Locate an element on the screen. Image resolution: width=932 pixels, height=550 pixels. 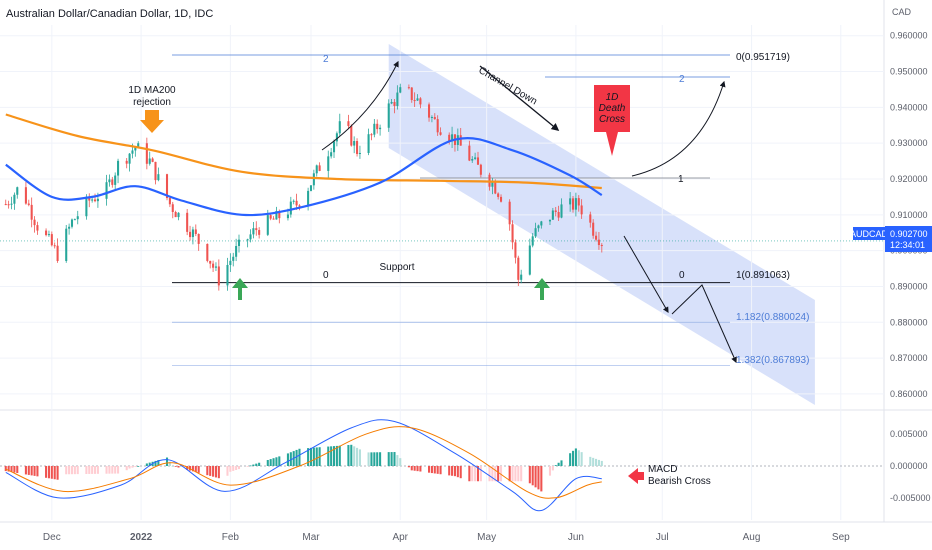
rally-curve-arrow is located at coordinates (360, 105).